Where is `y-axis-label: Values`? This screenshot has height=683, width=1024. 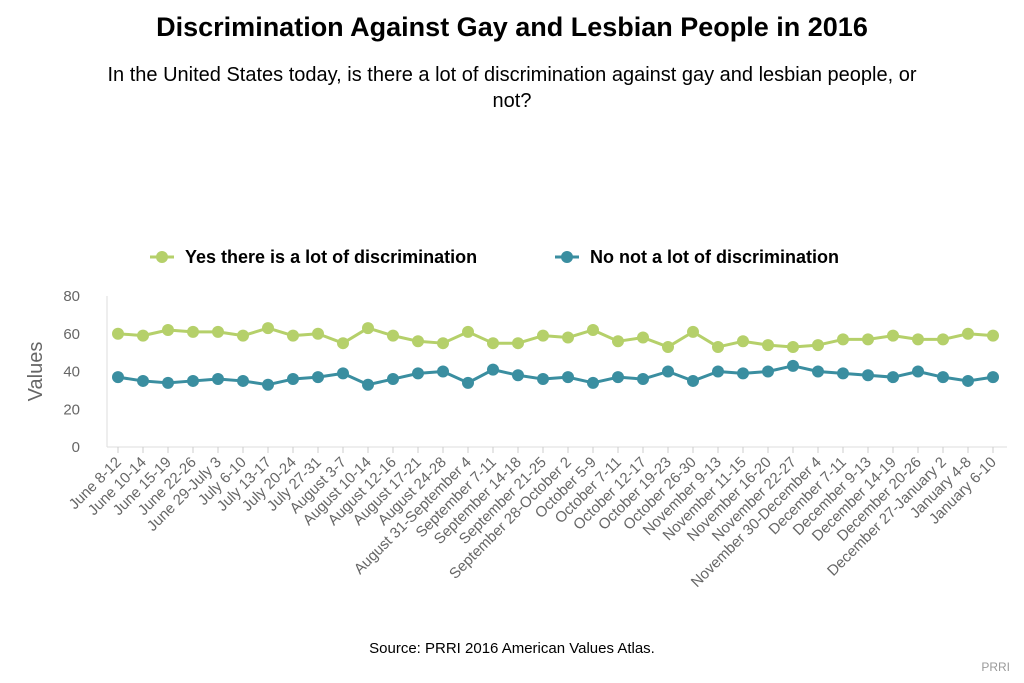
y-axis-label: Values is located at coordinates (36, 372).